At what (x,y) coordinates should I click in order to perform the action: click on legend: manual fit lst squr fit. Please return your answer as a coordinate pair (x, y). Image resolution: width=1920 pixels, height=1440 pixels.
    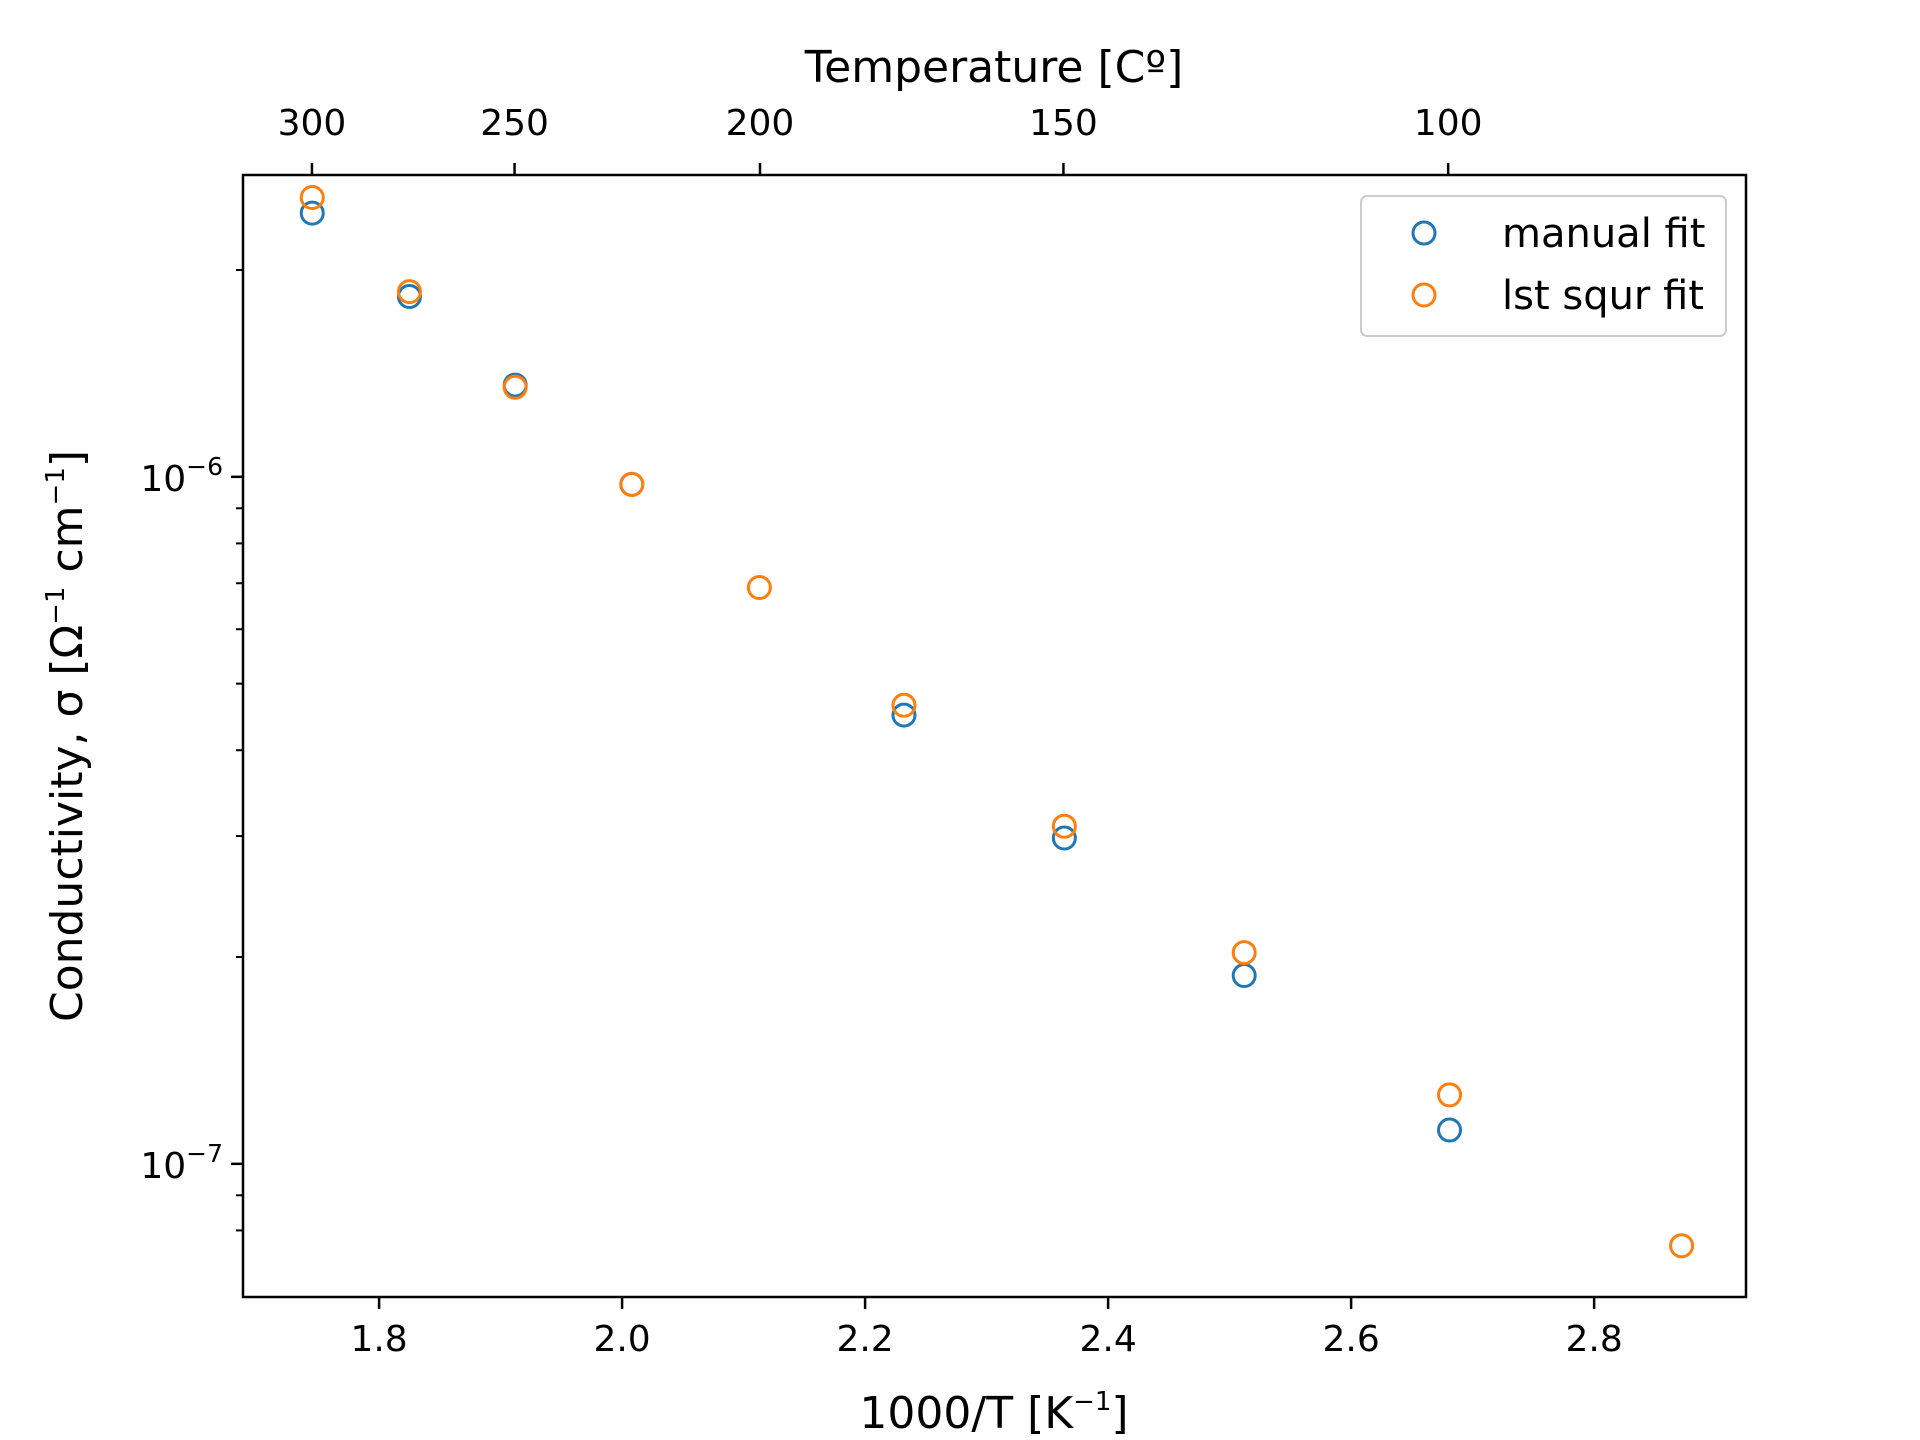
    Looking at the image, I should click on (1543, 266).